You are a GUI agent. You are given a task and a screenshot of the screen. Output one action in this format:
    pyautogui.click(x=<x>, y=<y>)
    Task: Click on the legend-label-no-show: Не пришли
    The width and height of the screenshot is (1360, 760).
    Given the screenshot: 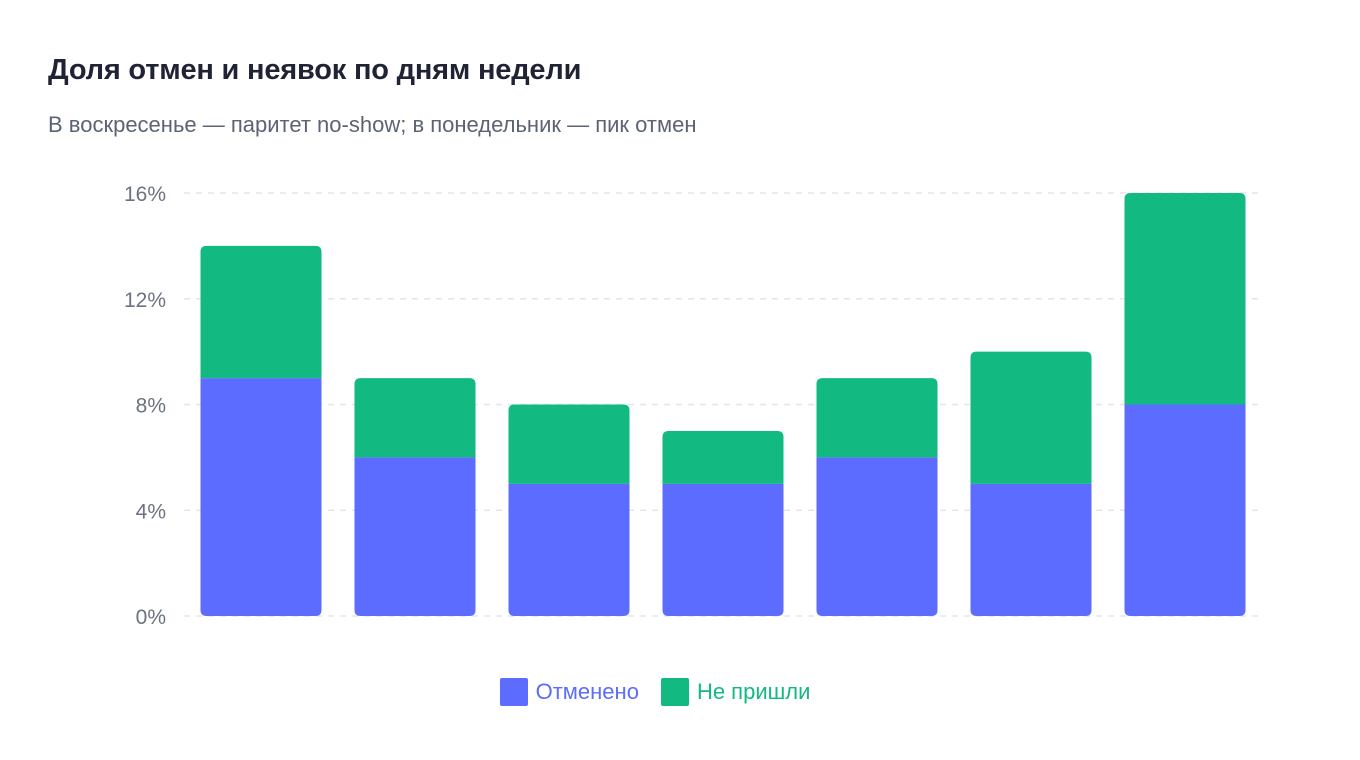 What is the action you would take?
    pyautogui.click(x=753, y=691)
    